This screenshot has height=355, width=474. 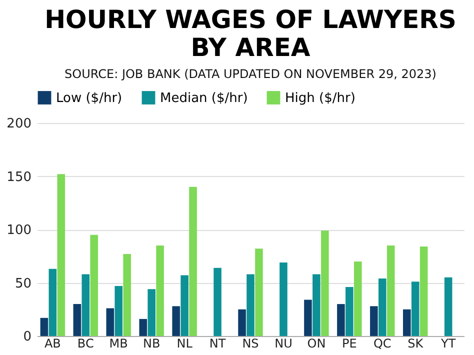 I want to click on x-tick-label: PE, so click(x=349, y=343).